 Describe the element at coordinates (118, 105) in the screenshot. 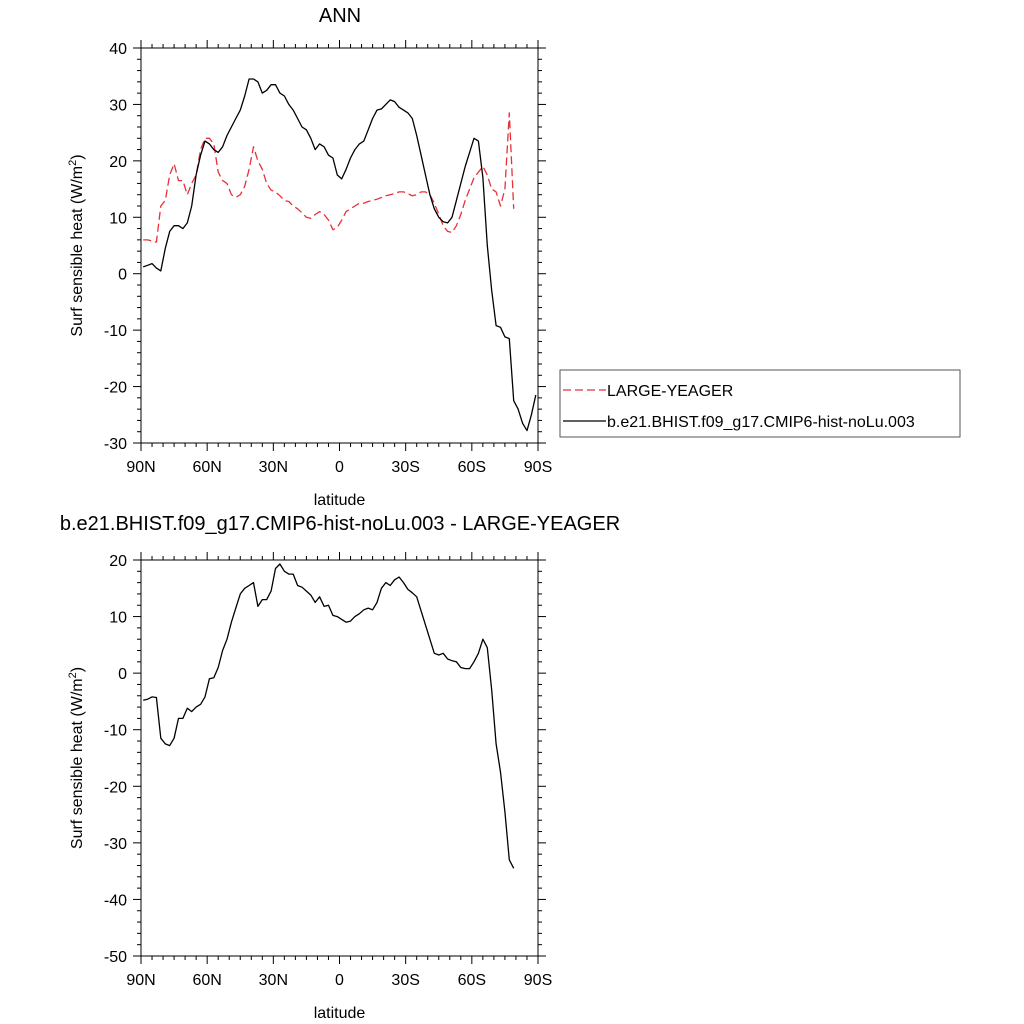

I see `y-tick-label: 30` at that location.